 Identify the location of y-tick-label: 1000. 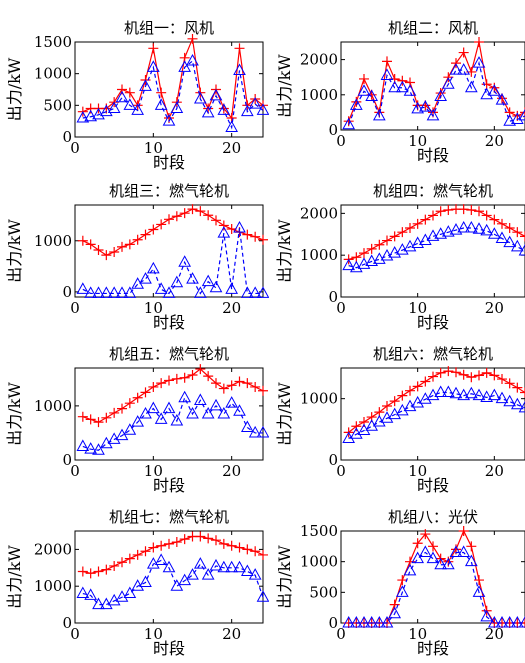
(53, 241).